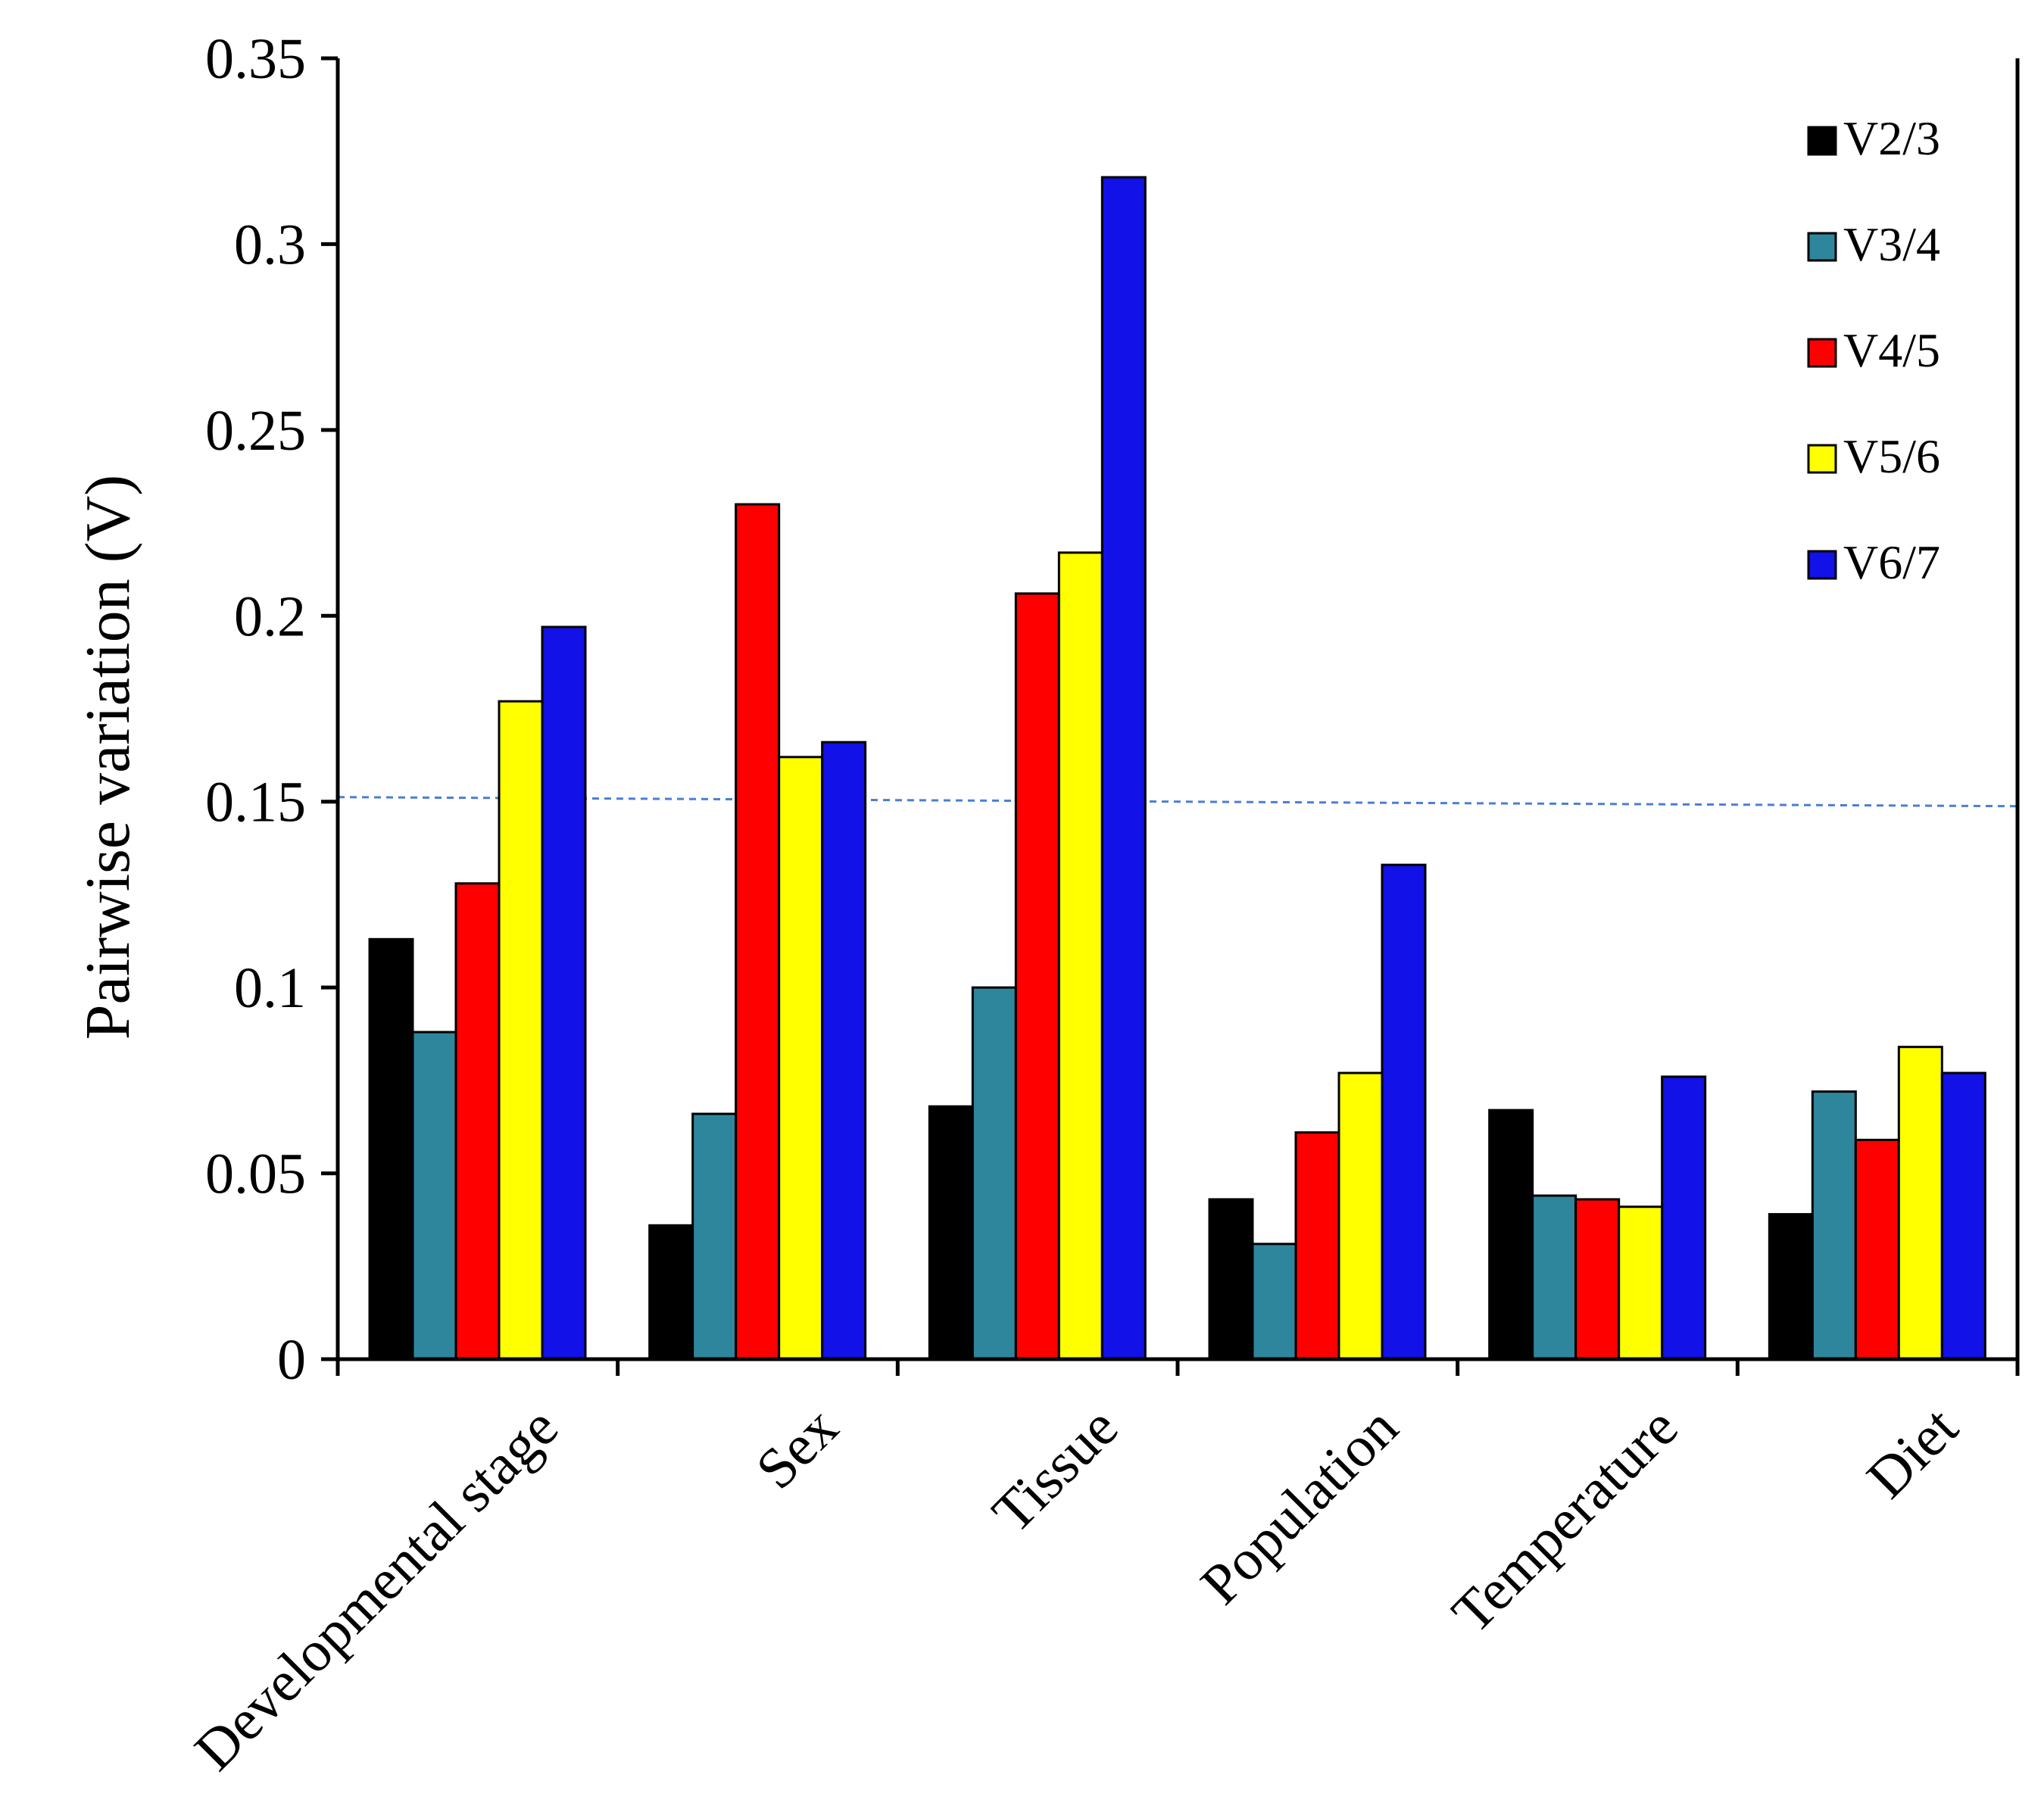  I want to click on x-category-label: Developmental stage, so click(376, 1590).